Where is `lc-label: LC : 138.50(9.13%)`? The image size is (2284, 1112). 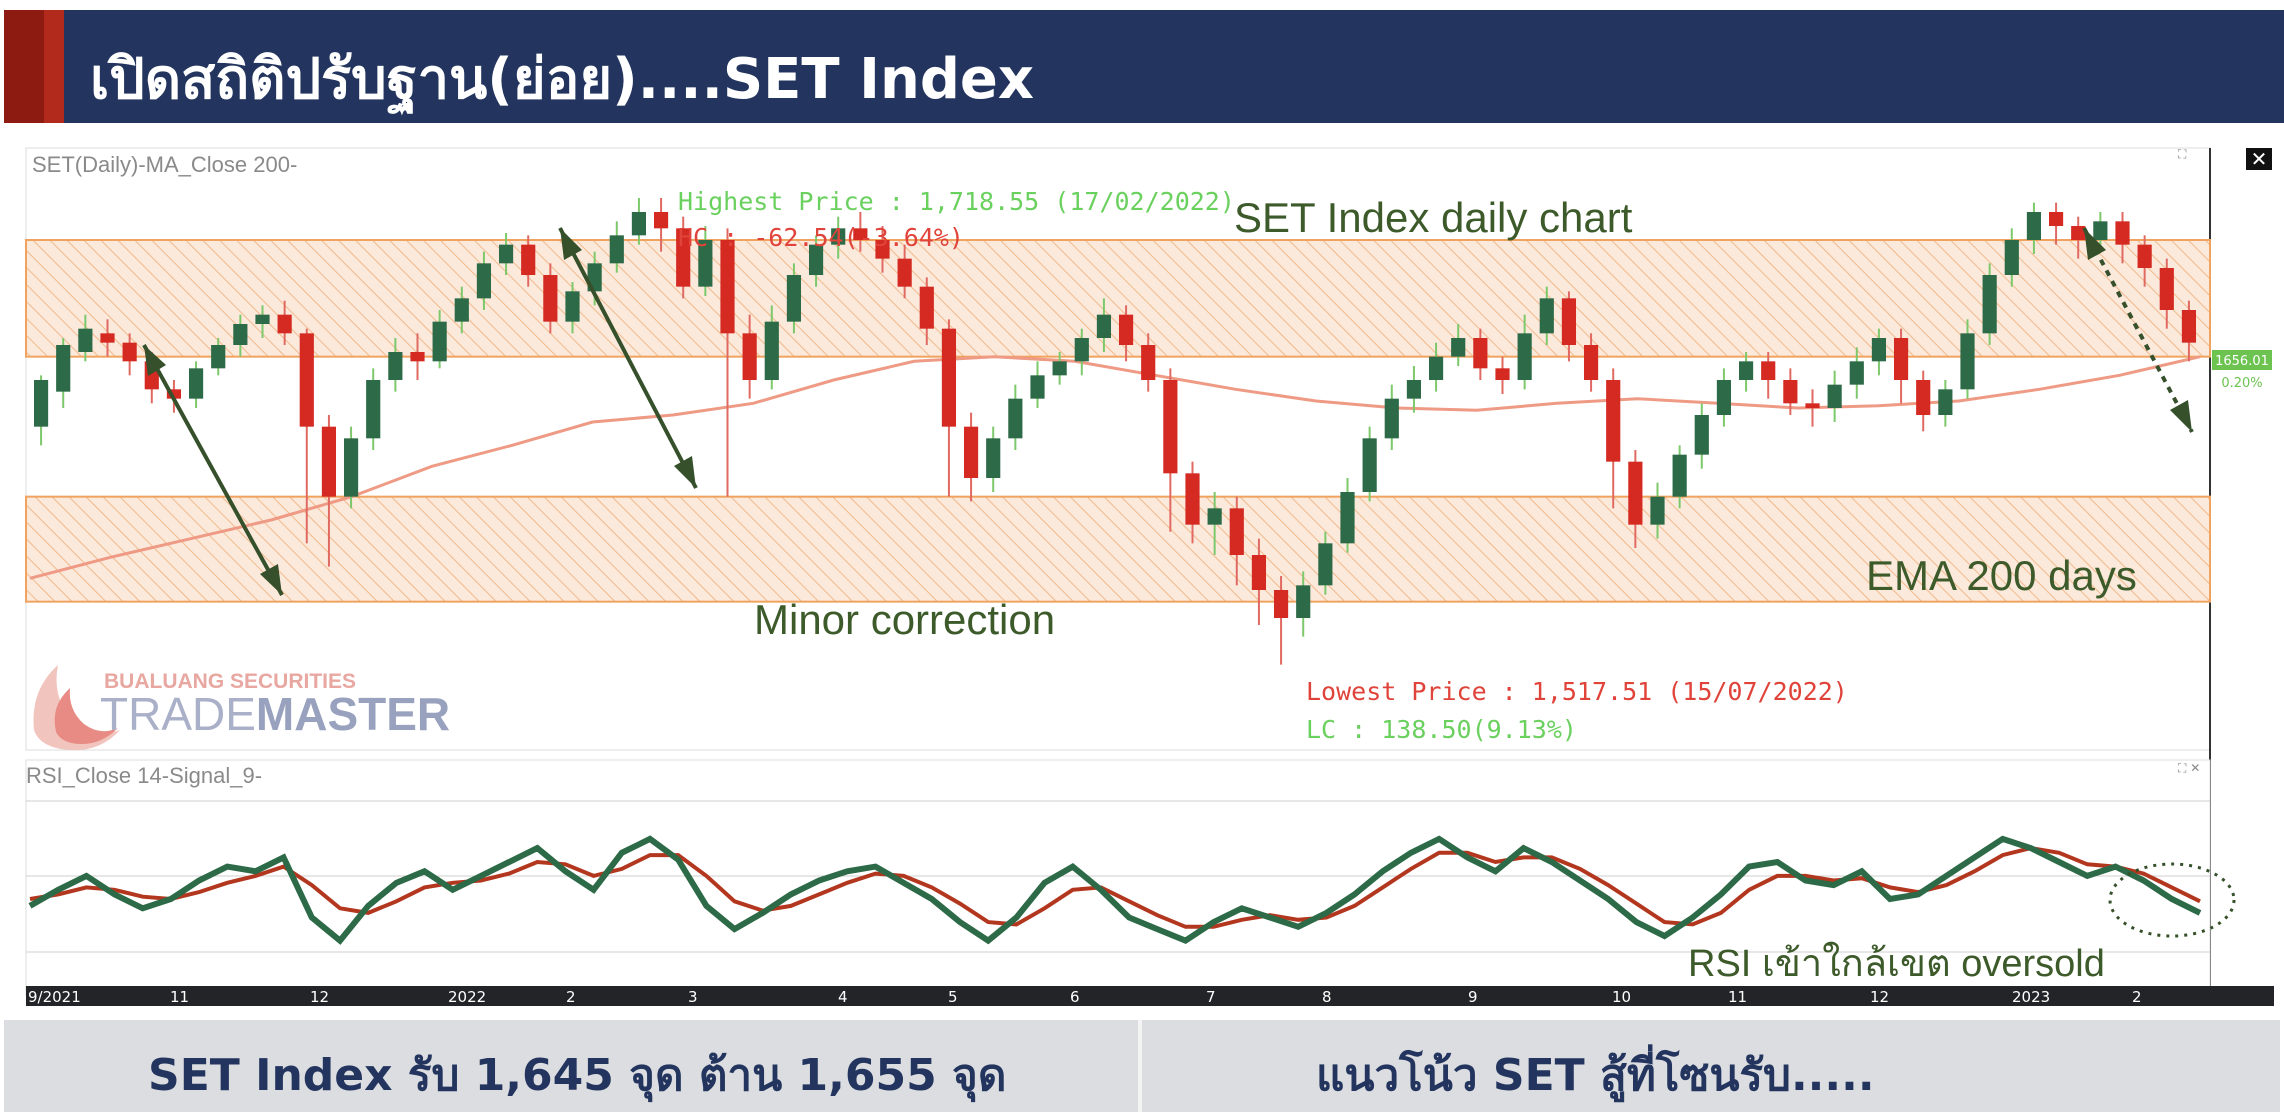 lc-label: LC : 138.50(9.13%) is located at coordinates (1441, 729).